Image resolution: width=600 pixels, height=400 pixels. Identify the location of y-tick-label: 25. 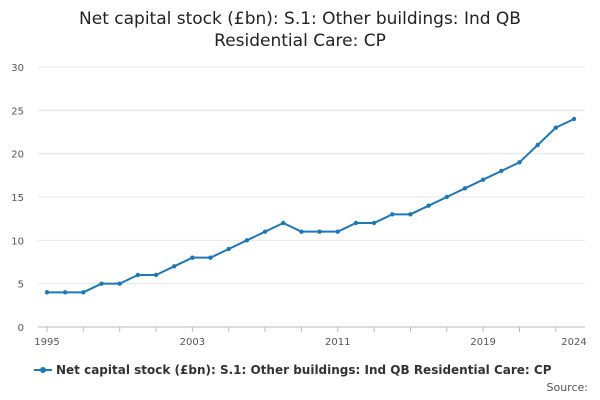
(17, 111).